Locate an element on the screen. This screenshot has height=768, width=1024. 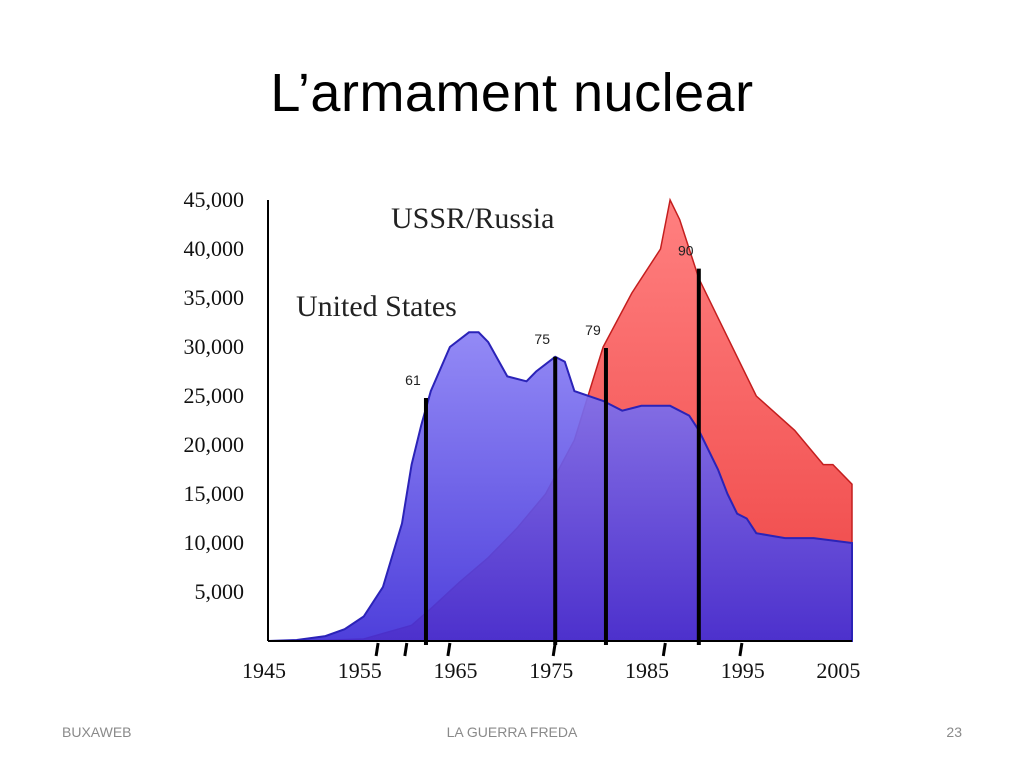
marker-label: 75 is located at coordinates (542, 339).